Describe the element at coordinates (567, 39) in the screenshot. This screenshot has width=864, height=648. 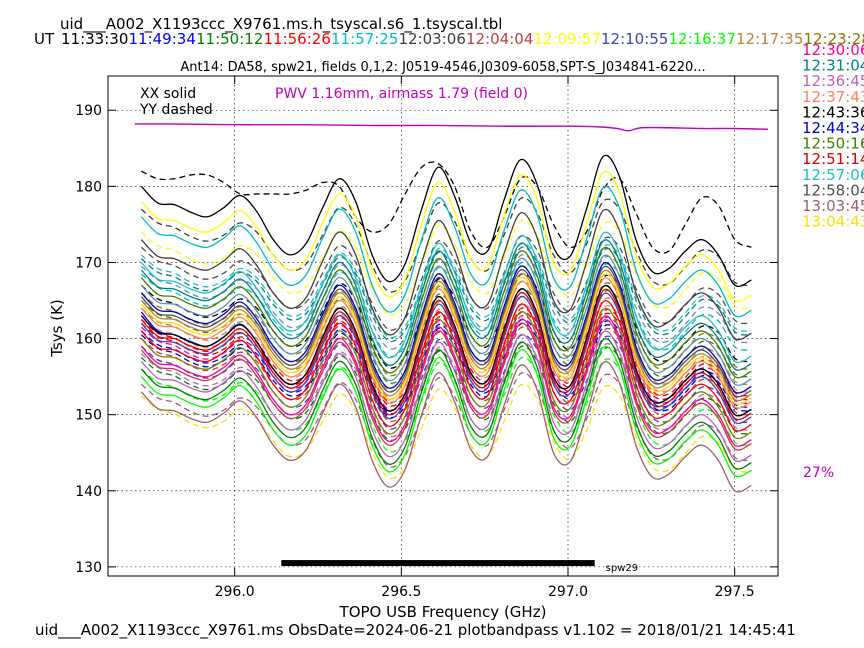
I see `ut-time-entry: 12:09:57` at that location.